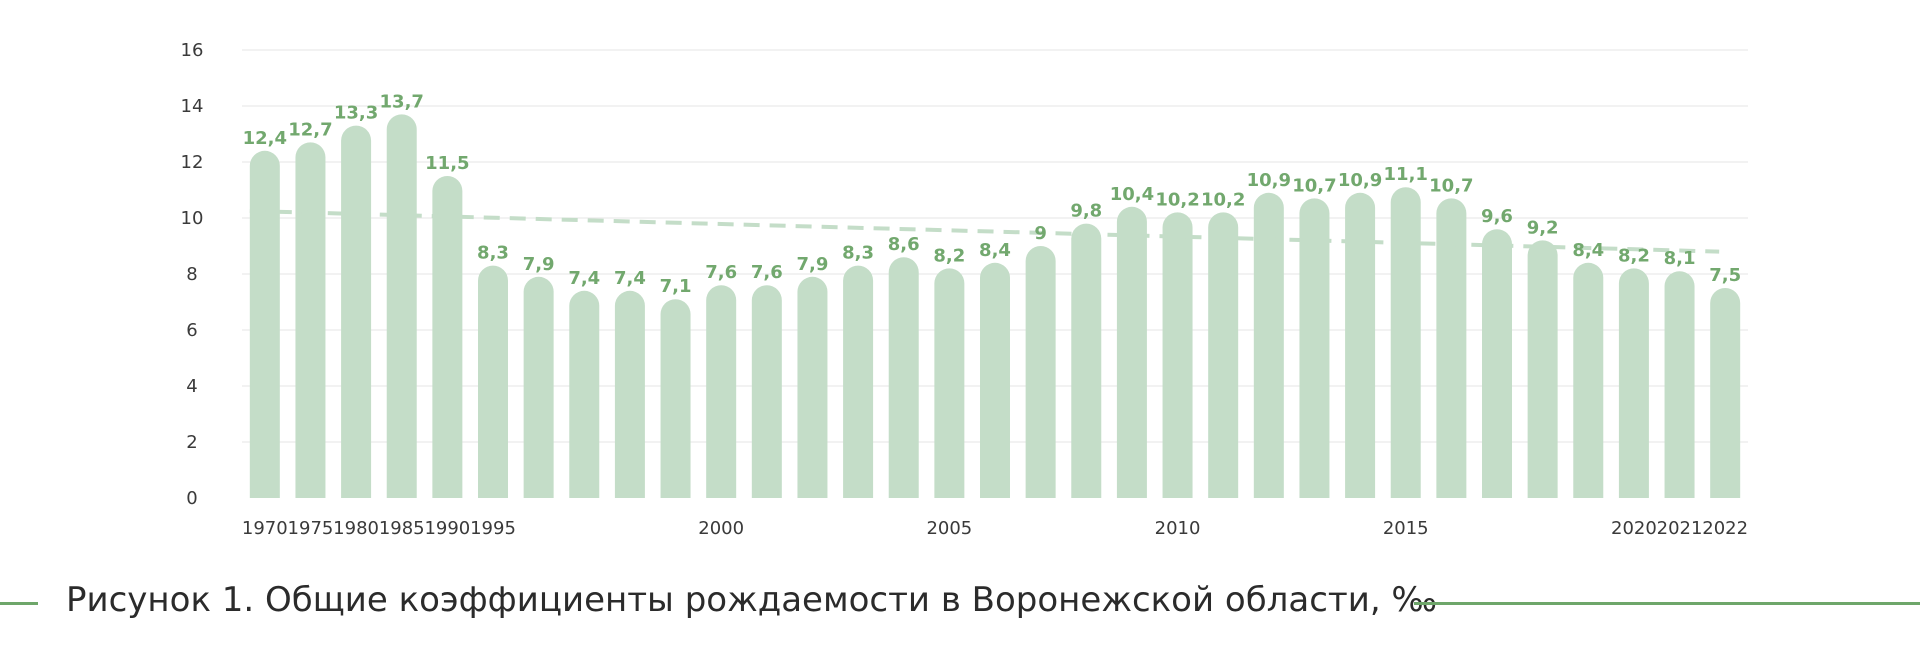 The image size is (1920, 664). Describe the element at coordinates (265, 528) in the screenshot. I see `x-tick-label: 1970` at that location.